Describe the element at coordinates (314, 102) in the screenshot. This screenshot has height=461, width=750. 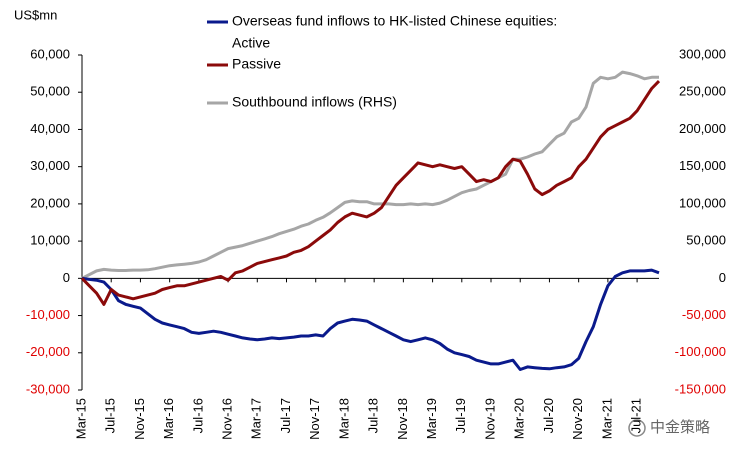
I see `legend-label: Southbound inflows (RHS)` at that location.